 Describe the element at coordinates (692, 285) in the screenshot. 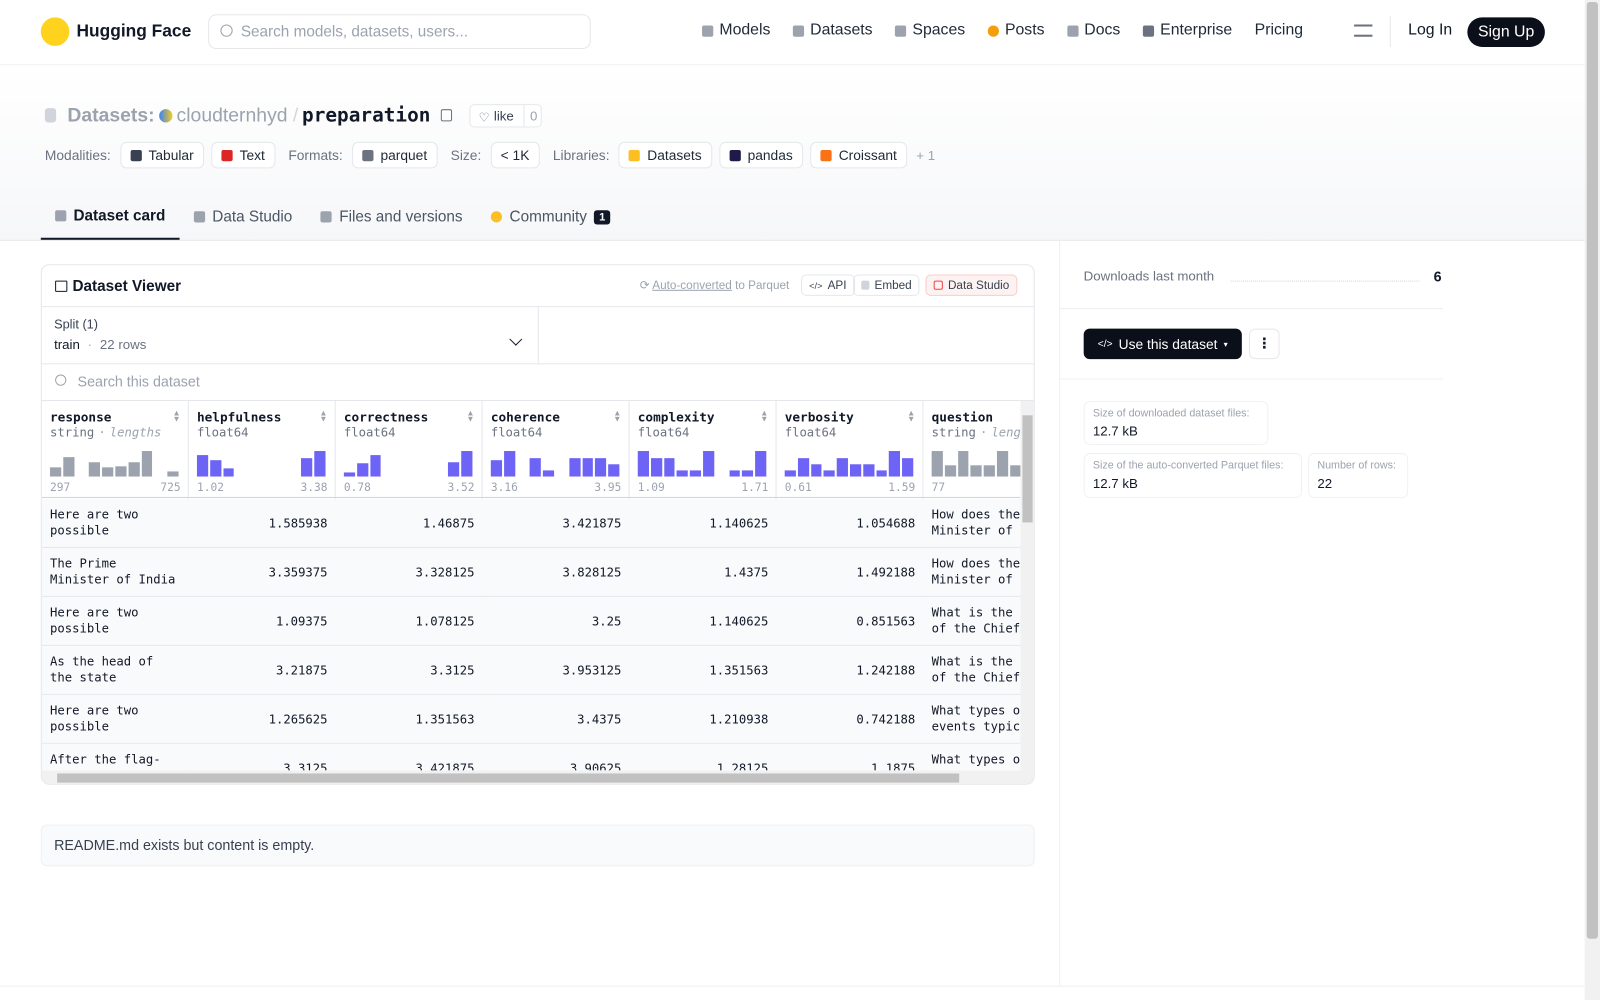

I see `auto-converted-link: Auto-converted` at that location.